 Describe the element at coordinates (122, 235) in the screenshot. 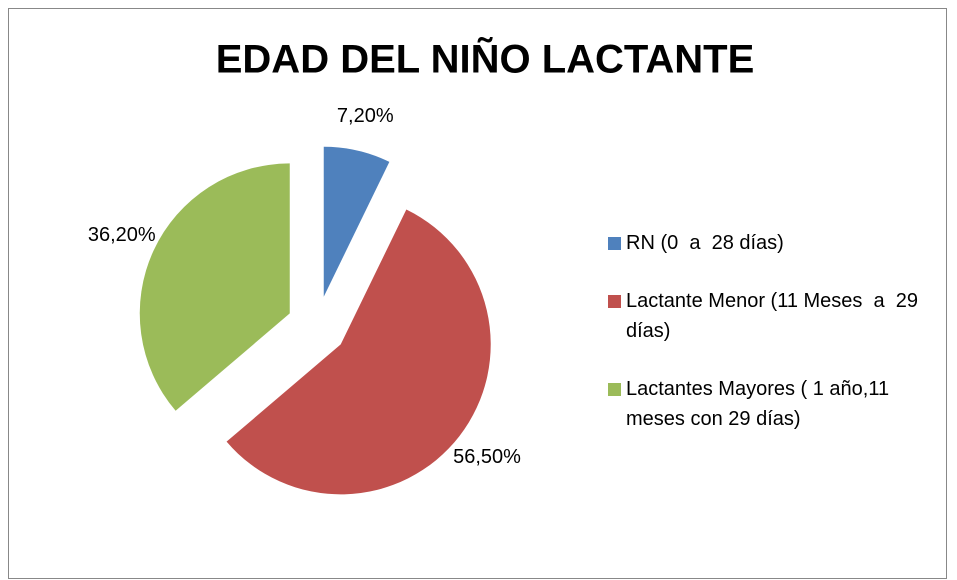

I see `data-label: 36,20%` at that location.